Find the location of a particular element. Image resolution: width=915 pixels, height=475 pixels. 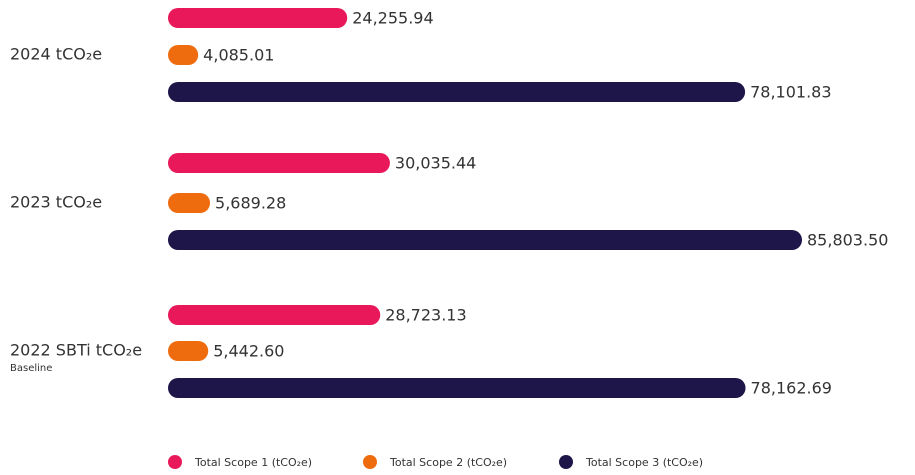

value-label: 5,442.60 is located at coordinates (248, 351).